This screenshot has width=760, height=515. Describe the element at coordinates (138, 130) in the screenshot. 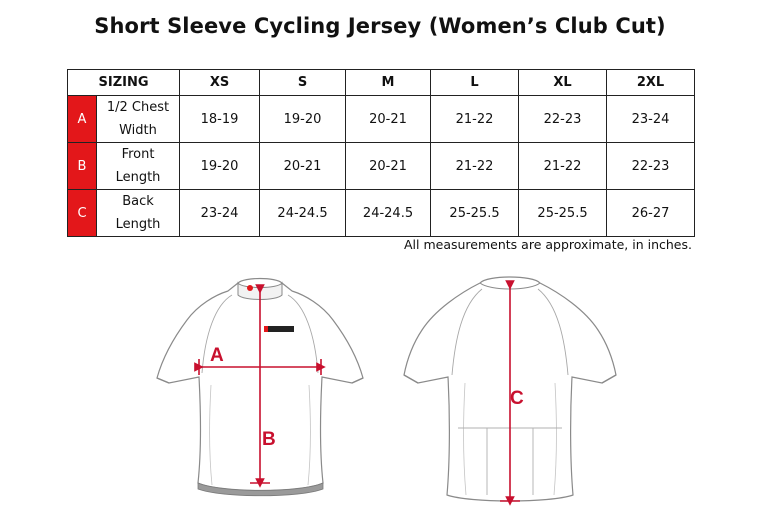

I see `measurement-name-line2: Width` at that location.